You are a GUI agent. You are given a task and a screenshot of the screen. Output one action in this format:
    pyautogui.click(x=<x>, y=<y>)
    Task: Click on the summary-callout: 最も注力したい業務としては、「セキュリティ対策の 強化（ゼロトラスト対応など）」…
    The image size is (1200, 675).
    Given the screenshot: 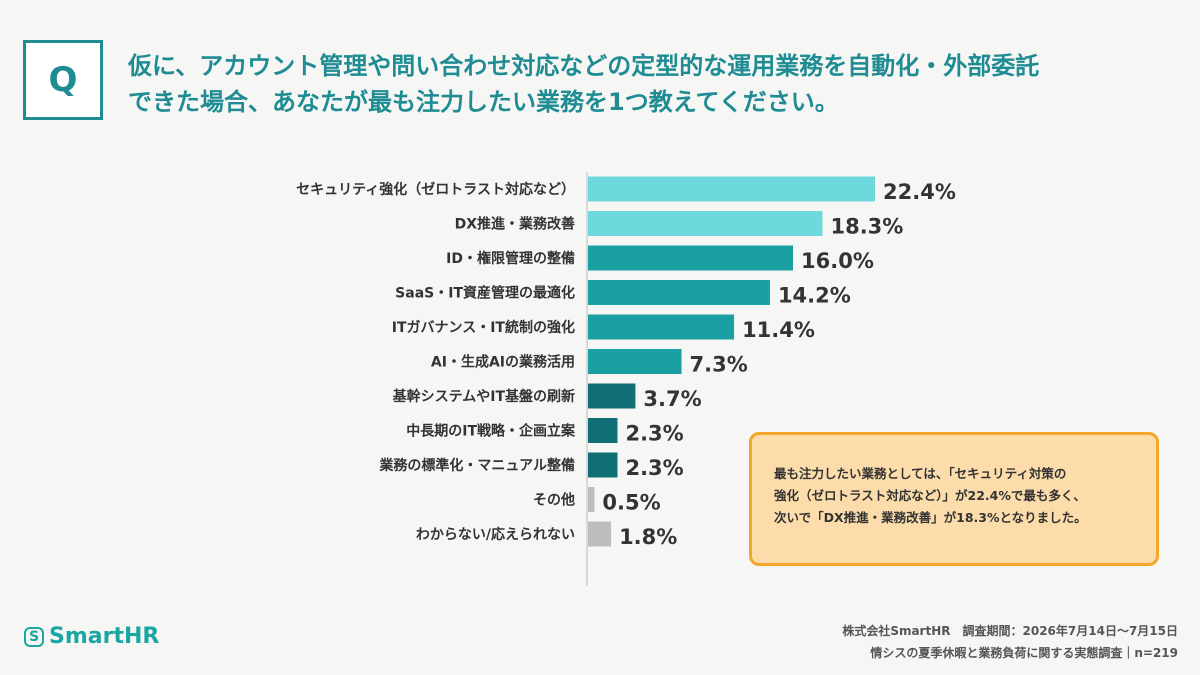 What is the action you would take?
    pyautogui.click(x=954, y=499)
    